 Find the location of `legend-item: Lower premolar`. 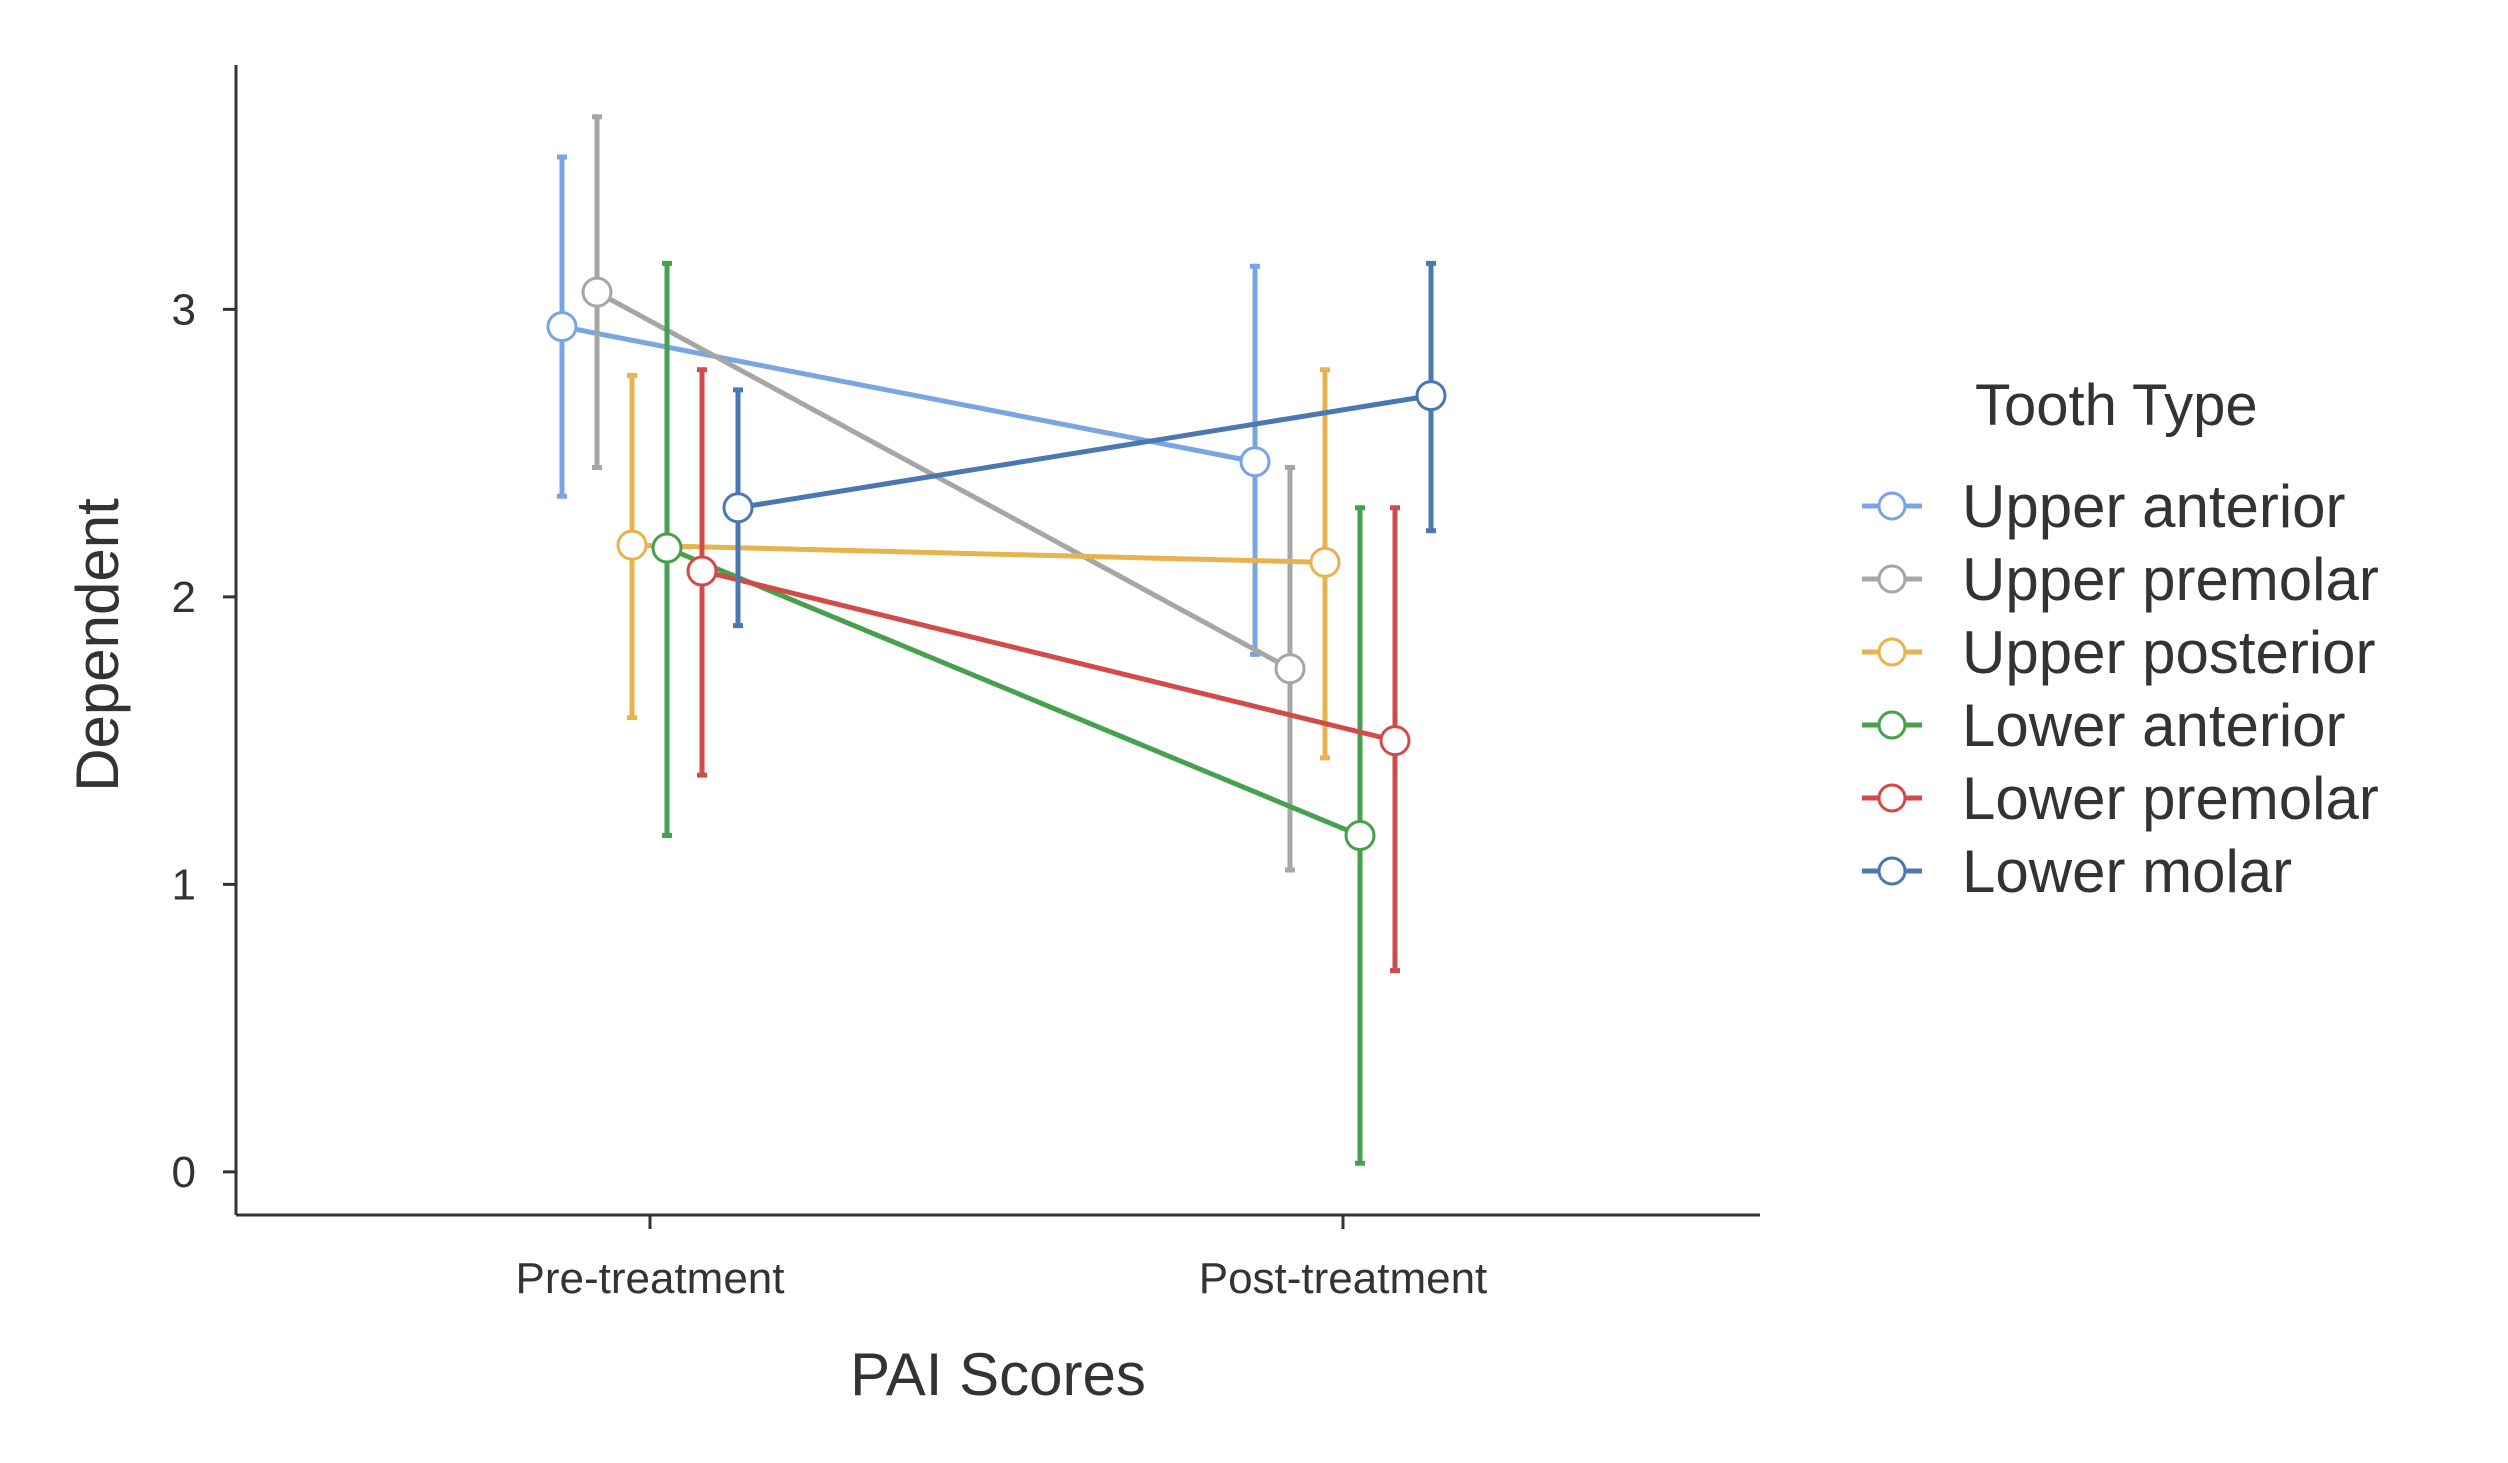

legend-item: Lower premolar is located at coordinates (2120, 798).